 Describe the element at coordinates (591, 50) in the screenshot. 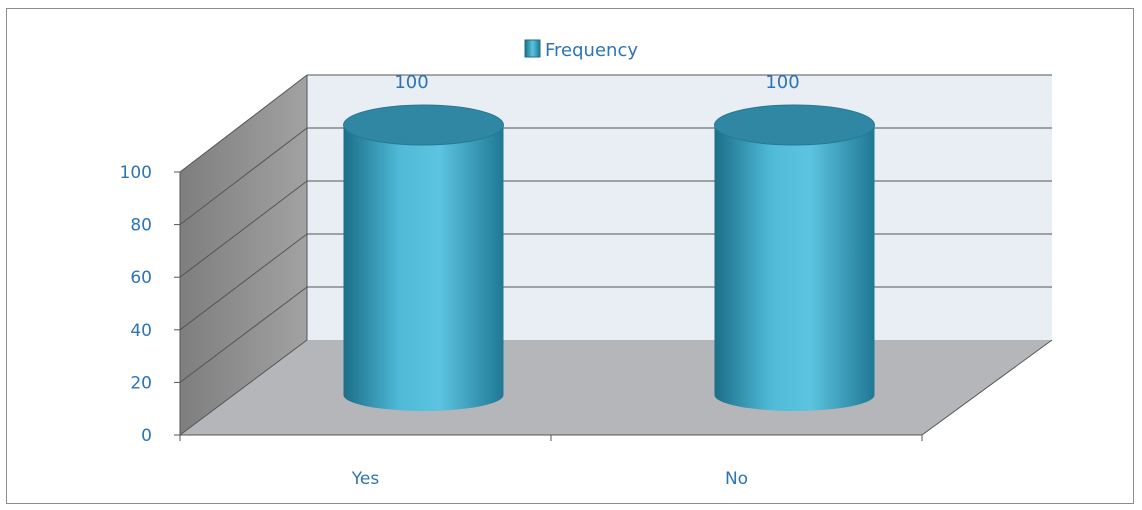

I see `legend-label: Frequency` at that location.